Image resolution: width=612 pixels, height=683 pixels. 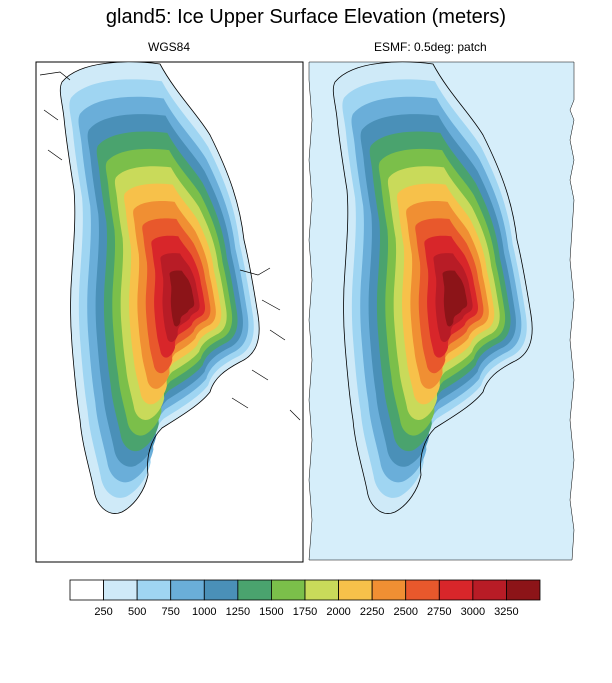 I want to click on colorbar-tick-label: 250, so click(x=103, y=612).